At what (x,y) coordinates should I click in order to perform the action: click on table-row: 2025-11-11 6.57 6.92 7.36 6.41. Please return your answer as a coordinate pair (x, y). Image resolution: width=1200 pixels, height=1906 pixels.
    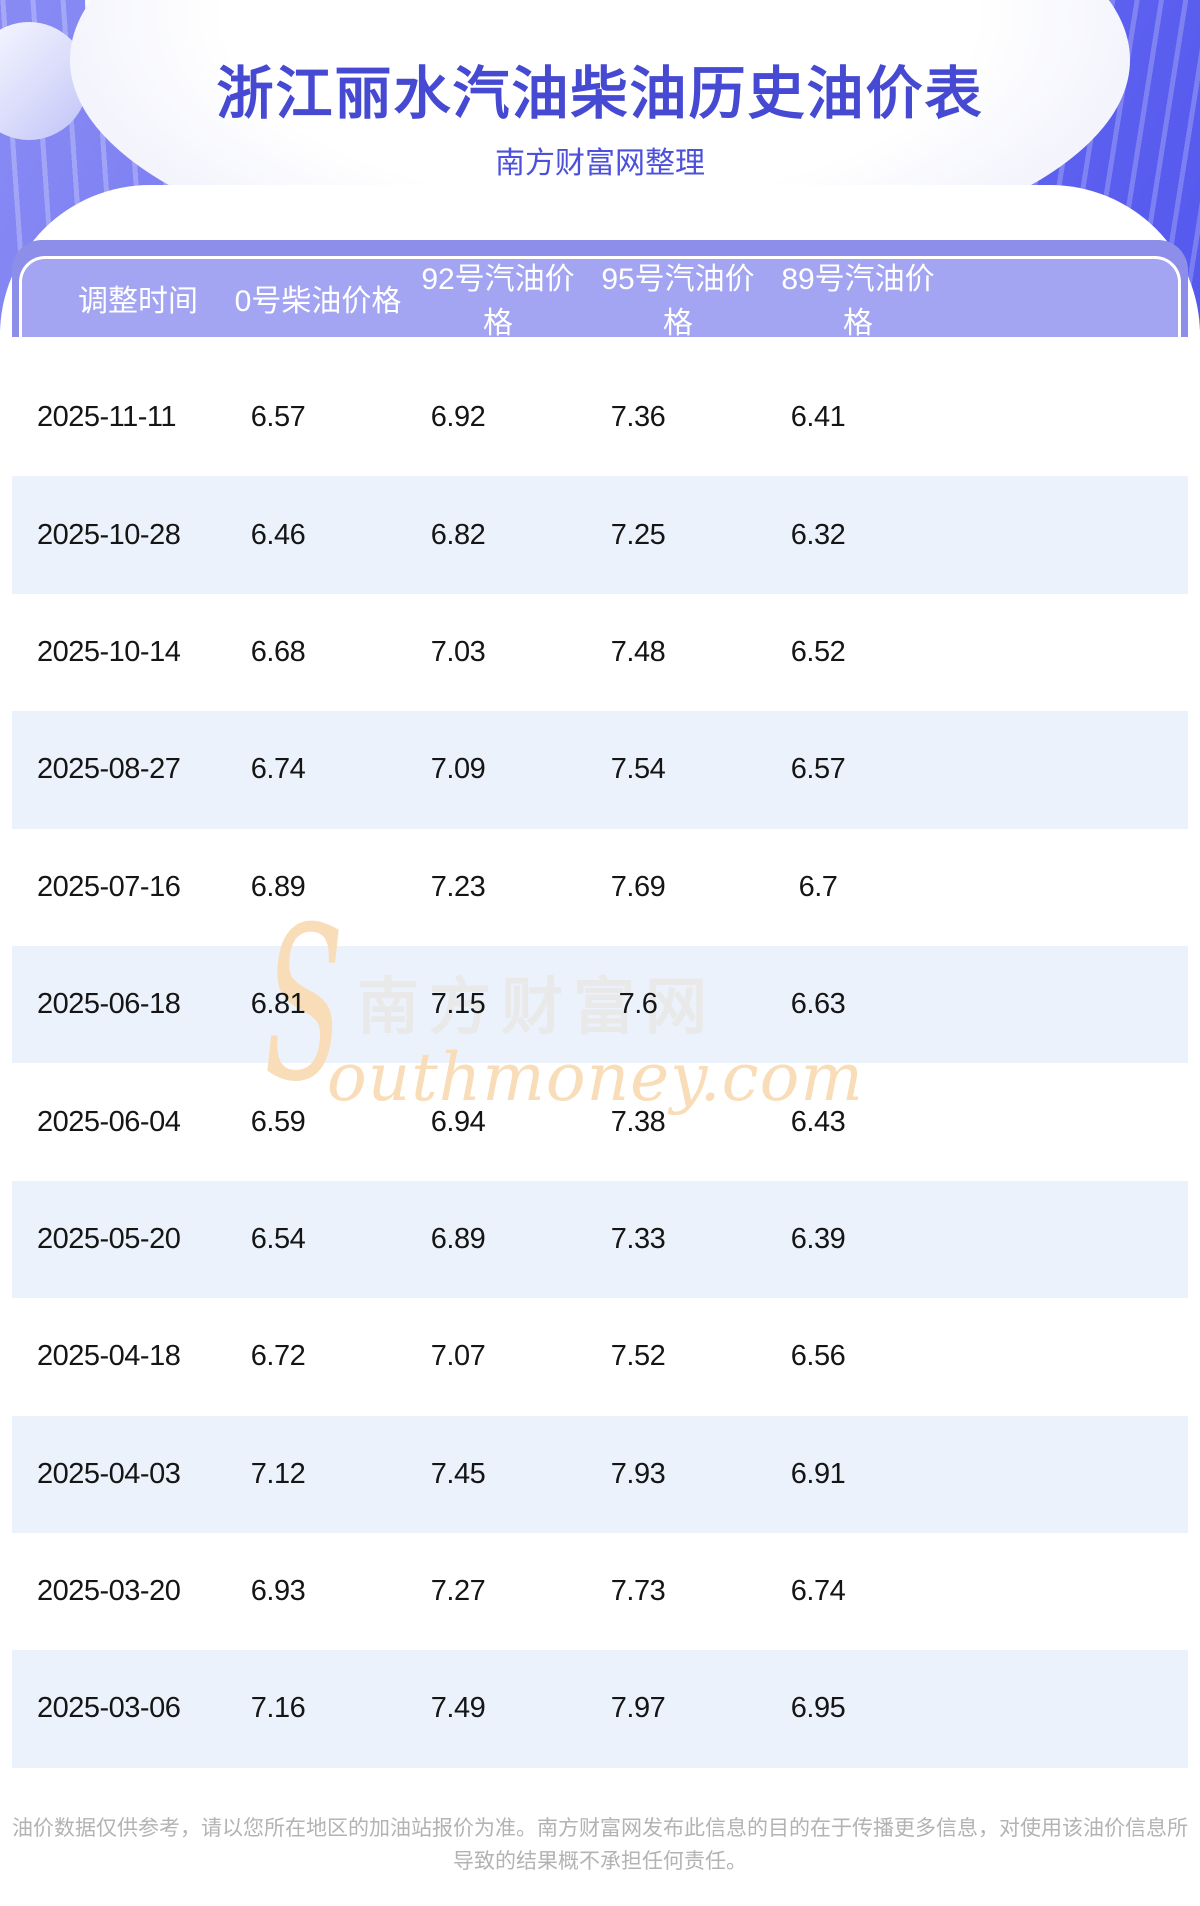
    Looking at the image, I should click on (600, 417).